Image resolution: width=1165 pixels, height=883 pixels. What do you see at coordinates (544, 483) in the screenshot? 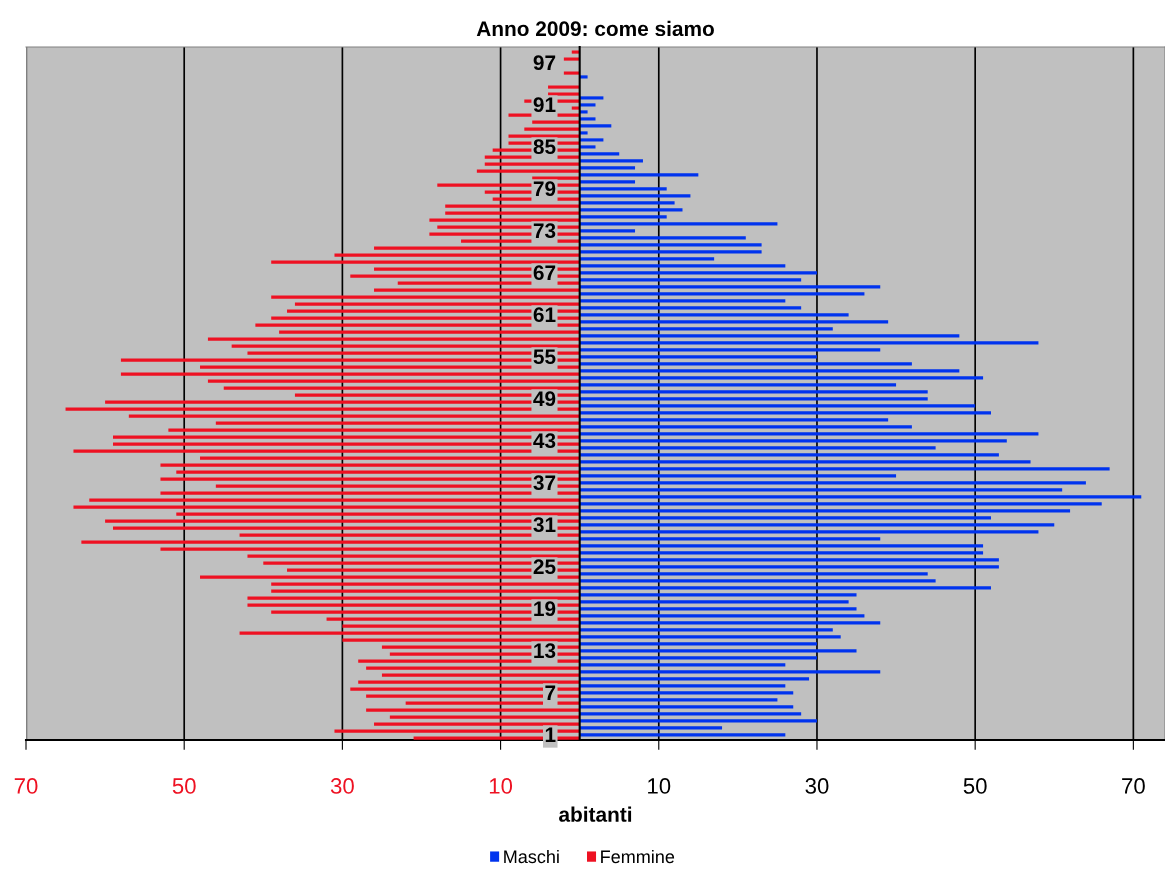
I see `y-tick-label: 37` at bounding box center [544, 483].